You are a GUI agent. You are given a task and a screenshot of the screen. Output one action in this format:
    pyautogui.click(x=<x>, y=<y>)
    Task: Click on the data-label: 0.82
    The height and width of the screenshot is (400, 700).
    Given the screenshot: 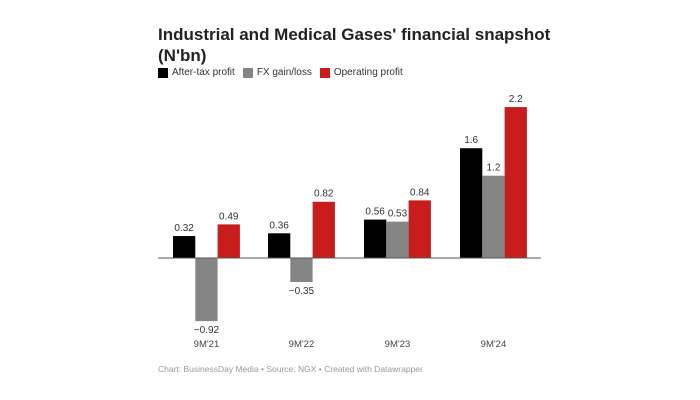 What is the action you would take?
    pyautogui.click(x=324, y=194)
    